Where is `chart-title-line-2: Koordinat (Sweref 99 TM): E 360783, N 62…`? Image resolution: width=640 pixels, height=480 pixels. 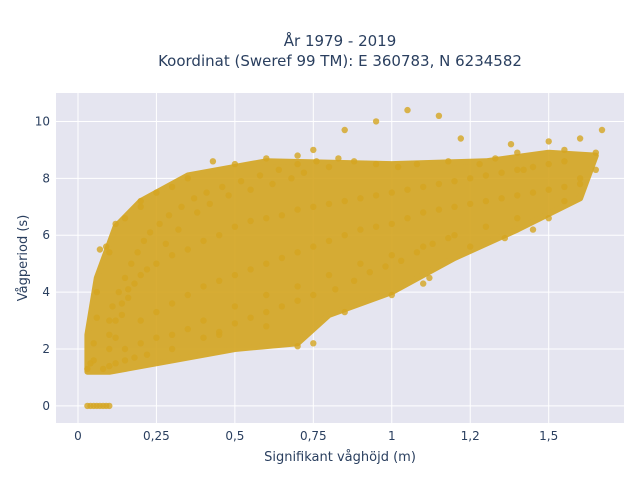
chart-title-line-2: Koordinat (Sweref 99 TM): E 360783, N 62… is located at coordinates (340, 61).